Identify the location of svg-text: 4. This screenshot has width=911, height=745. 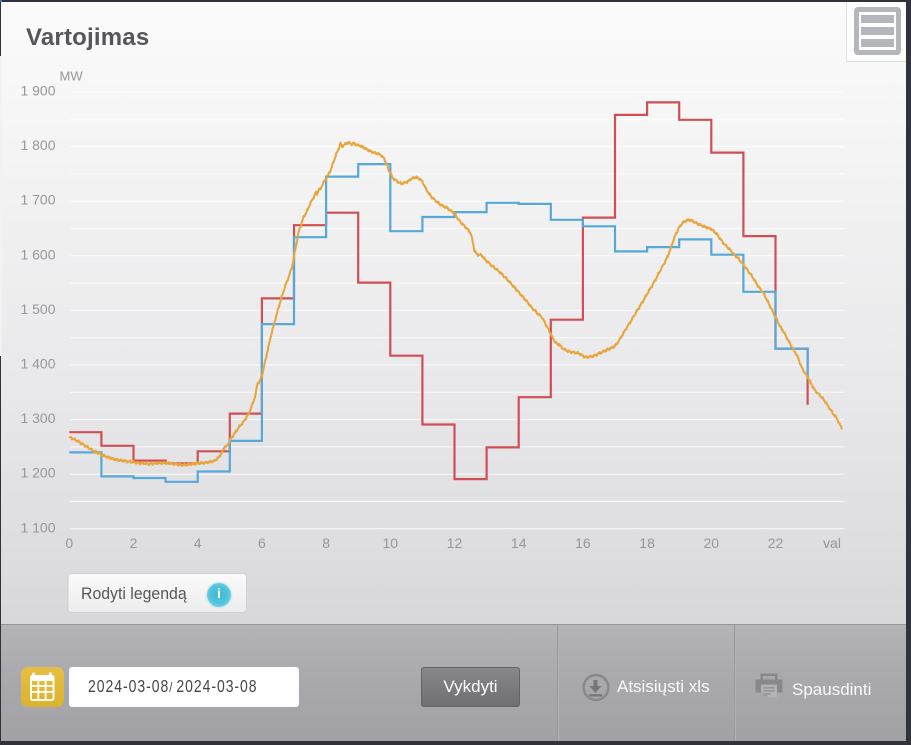
(198, 543).